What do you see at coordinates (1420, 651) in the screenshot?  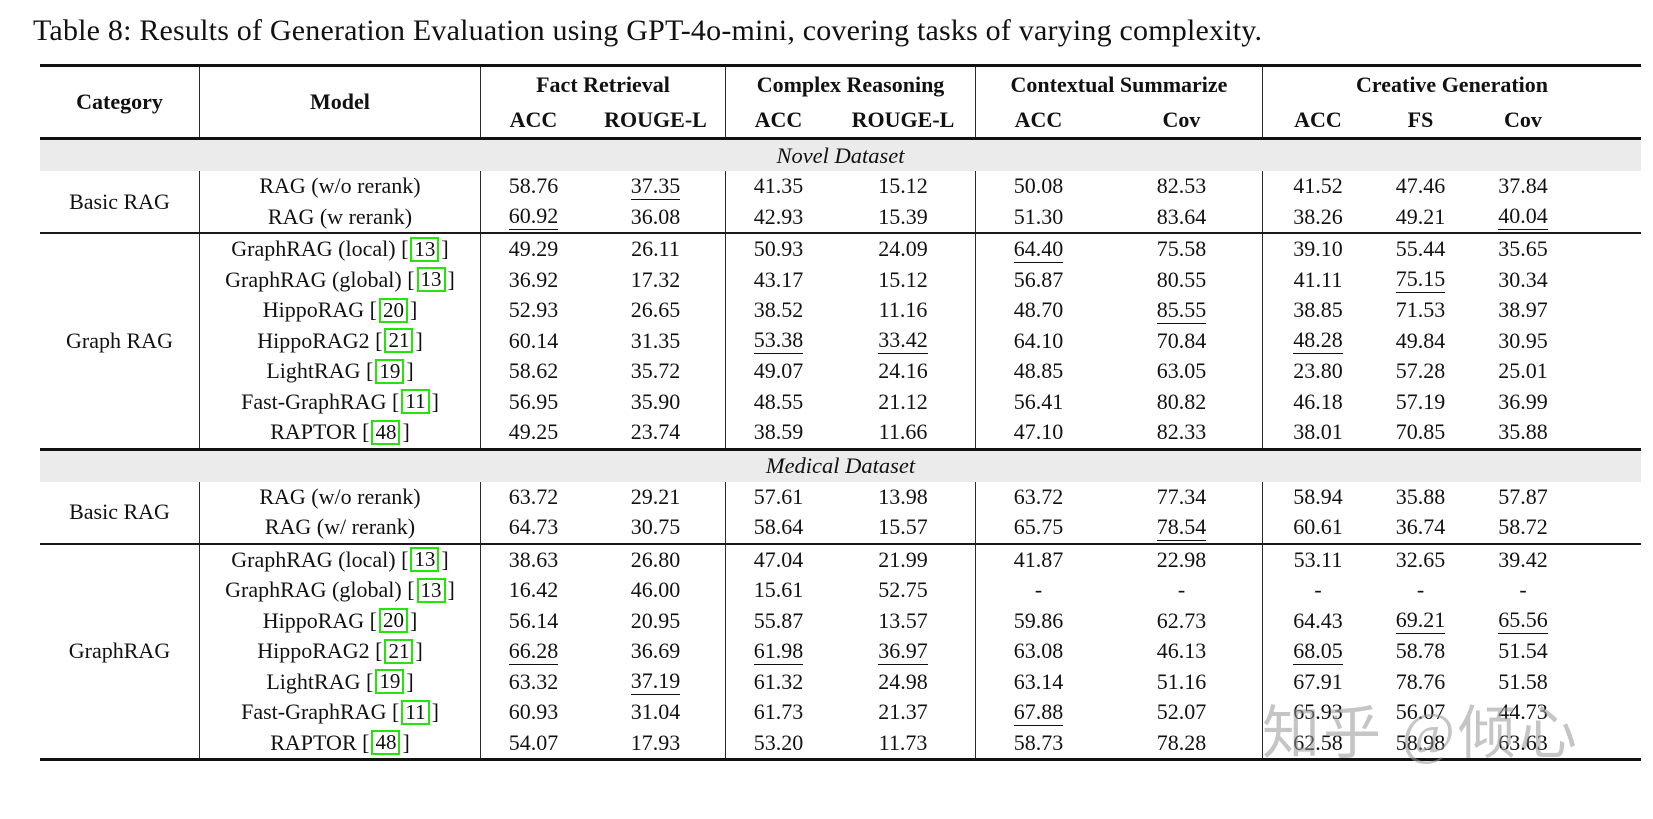 I see `value-cell: 58.78` at bounding box center [1420, 651].